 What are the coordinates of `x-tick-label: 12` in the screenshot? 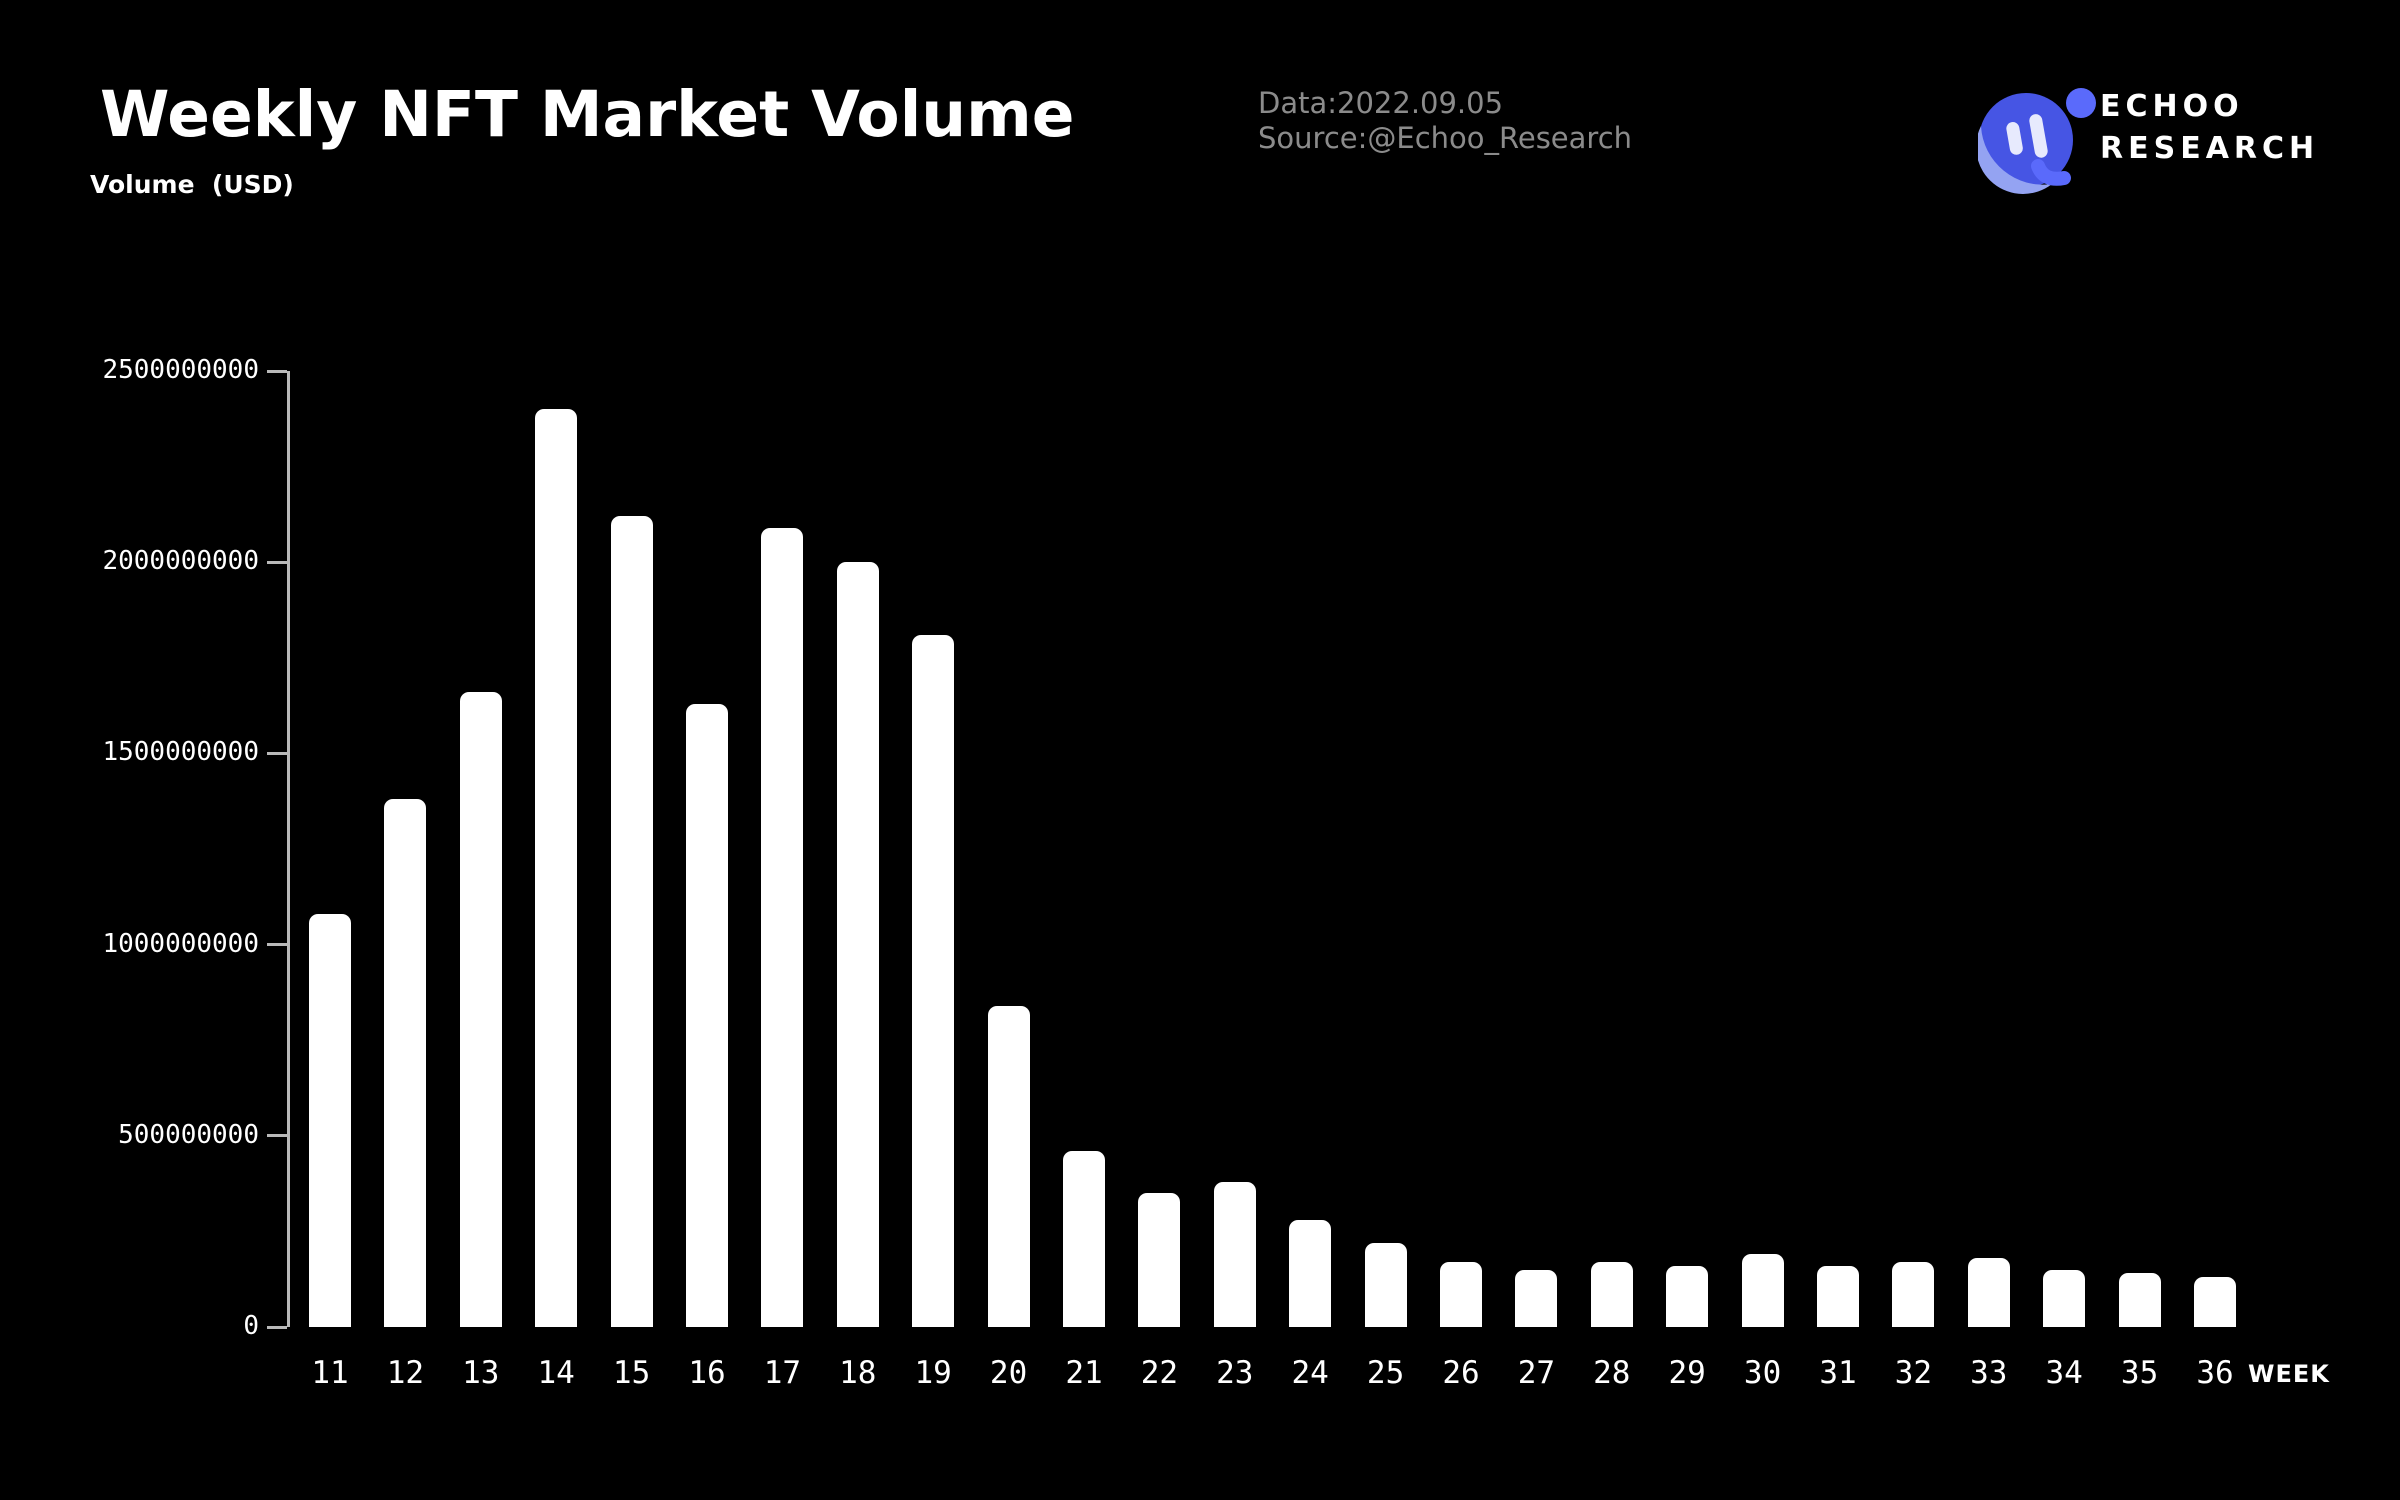 It's located at (405, 1373).